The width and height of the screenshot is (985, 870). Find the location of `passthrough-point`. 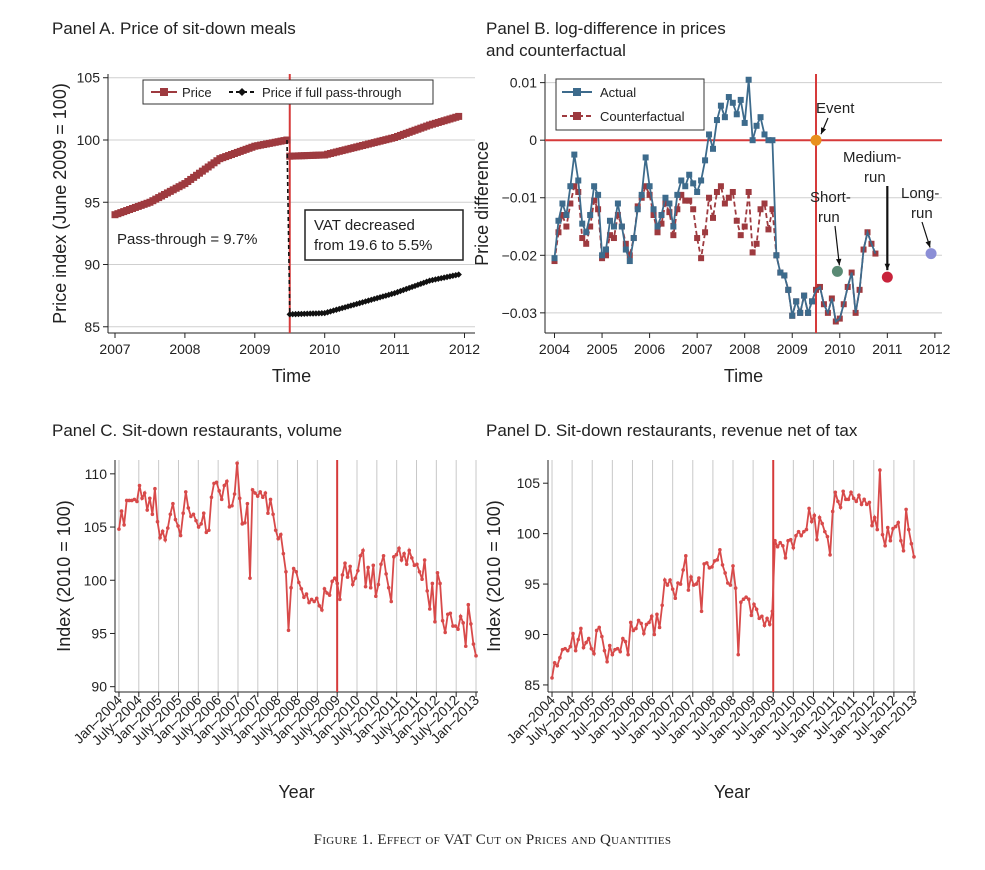

passthrough-point is located at coordinates (458, 274).